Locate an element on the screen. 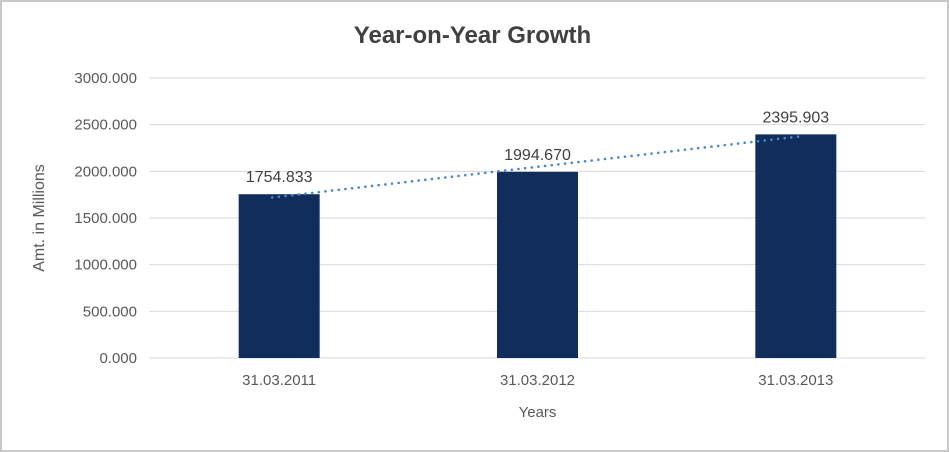 The height and width of the screenshot is (452, 949). bar-value-label: 2395.903 is located at coordinates (795, 117).